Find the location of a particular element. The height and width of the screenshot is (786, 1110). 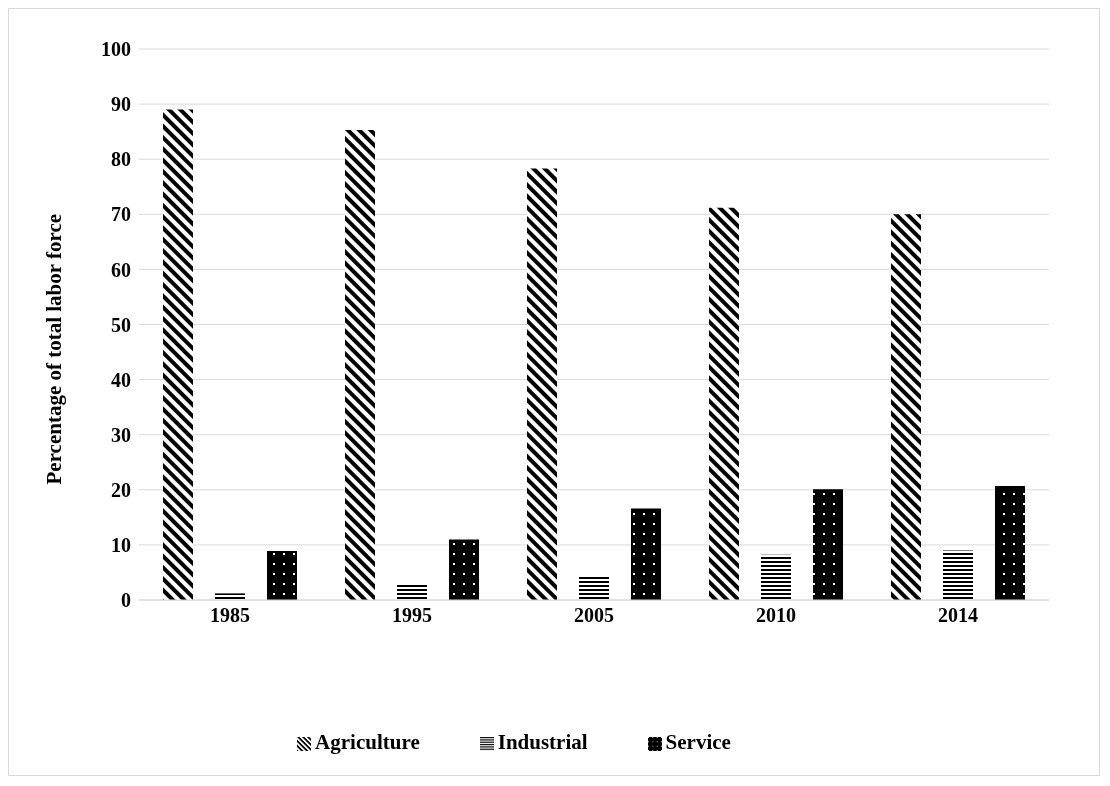

legend-label: Industrial is located at coordinates (542, 742).